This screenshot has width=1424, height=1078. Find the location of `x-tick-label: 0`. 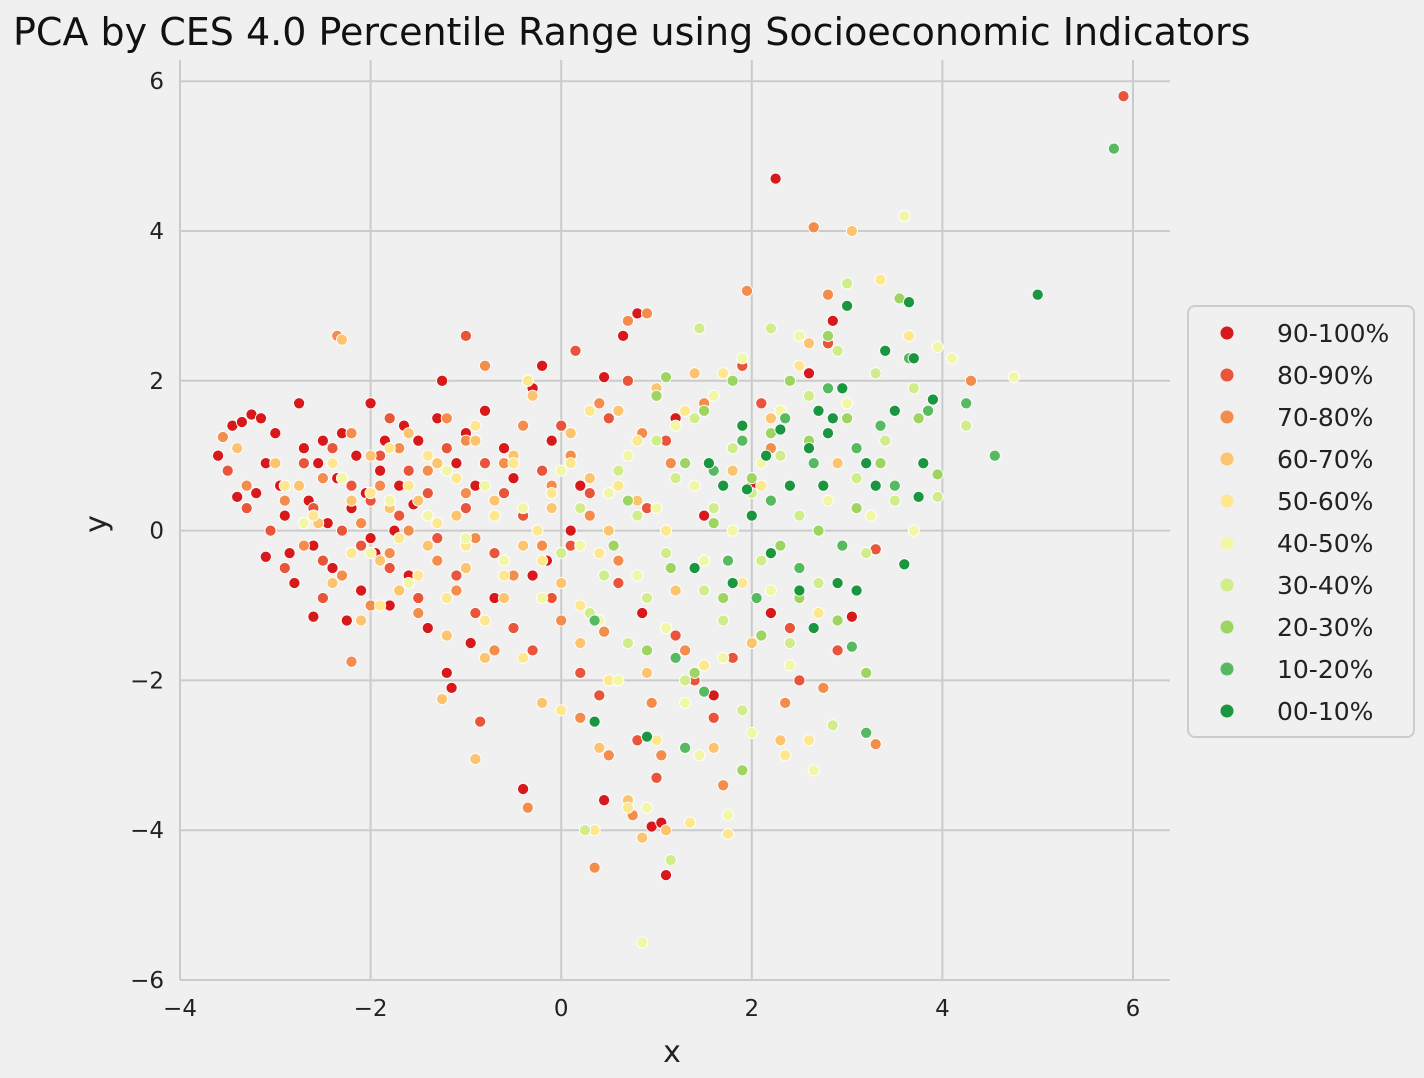

x-tick-label: 0 is located at coordinates (561, 1009).